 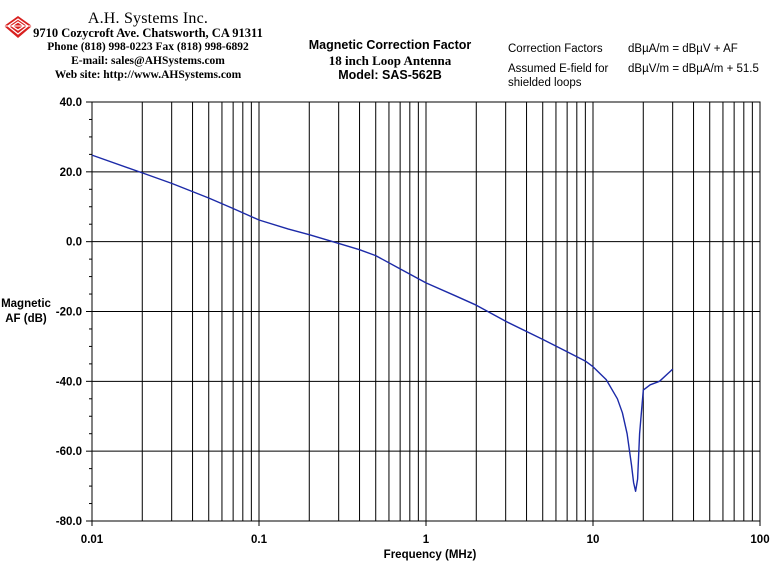 I want to click on correction-formula: dBµA/m = dBµV + AF, so click(x=683, y=49).